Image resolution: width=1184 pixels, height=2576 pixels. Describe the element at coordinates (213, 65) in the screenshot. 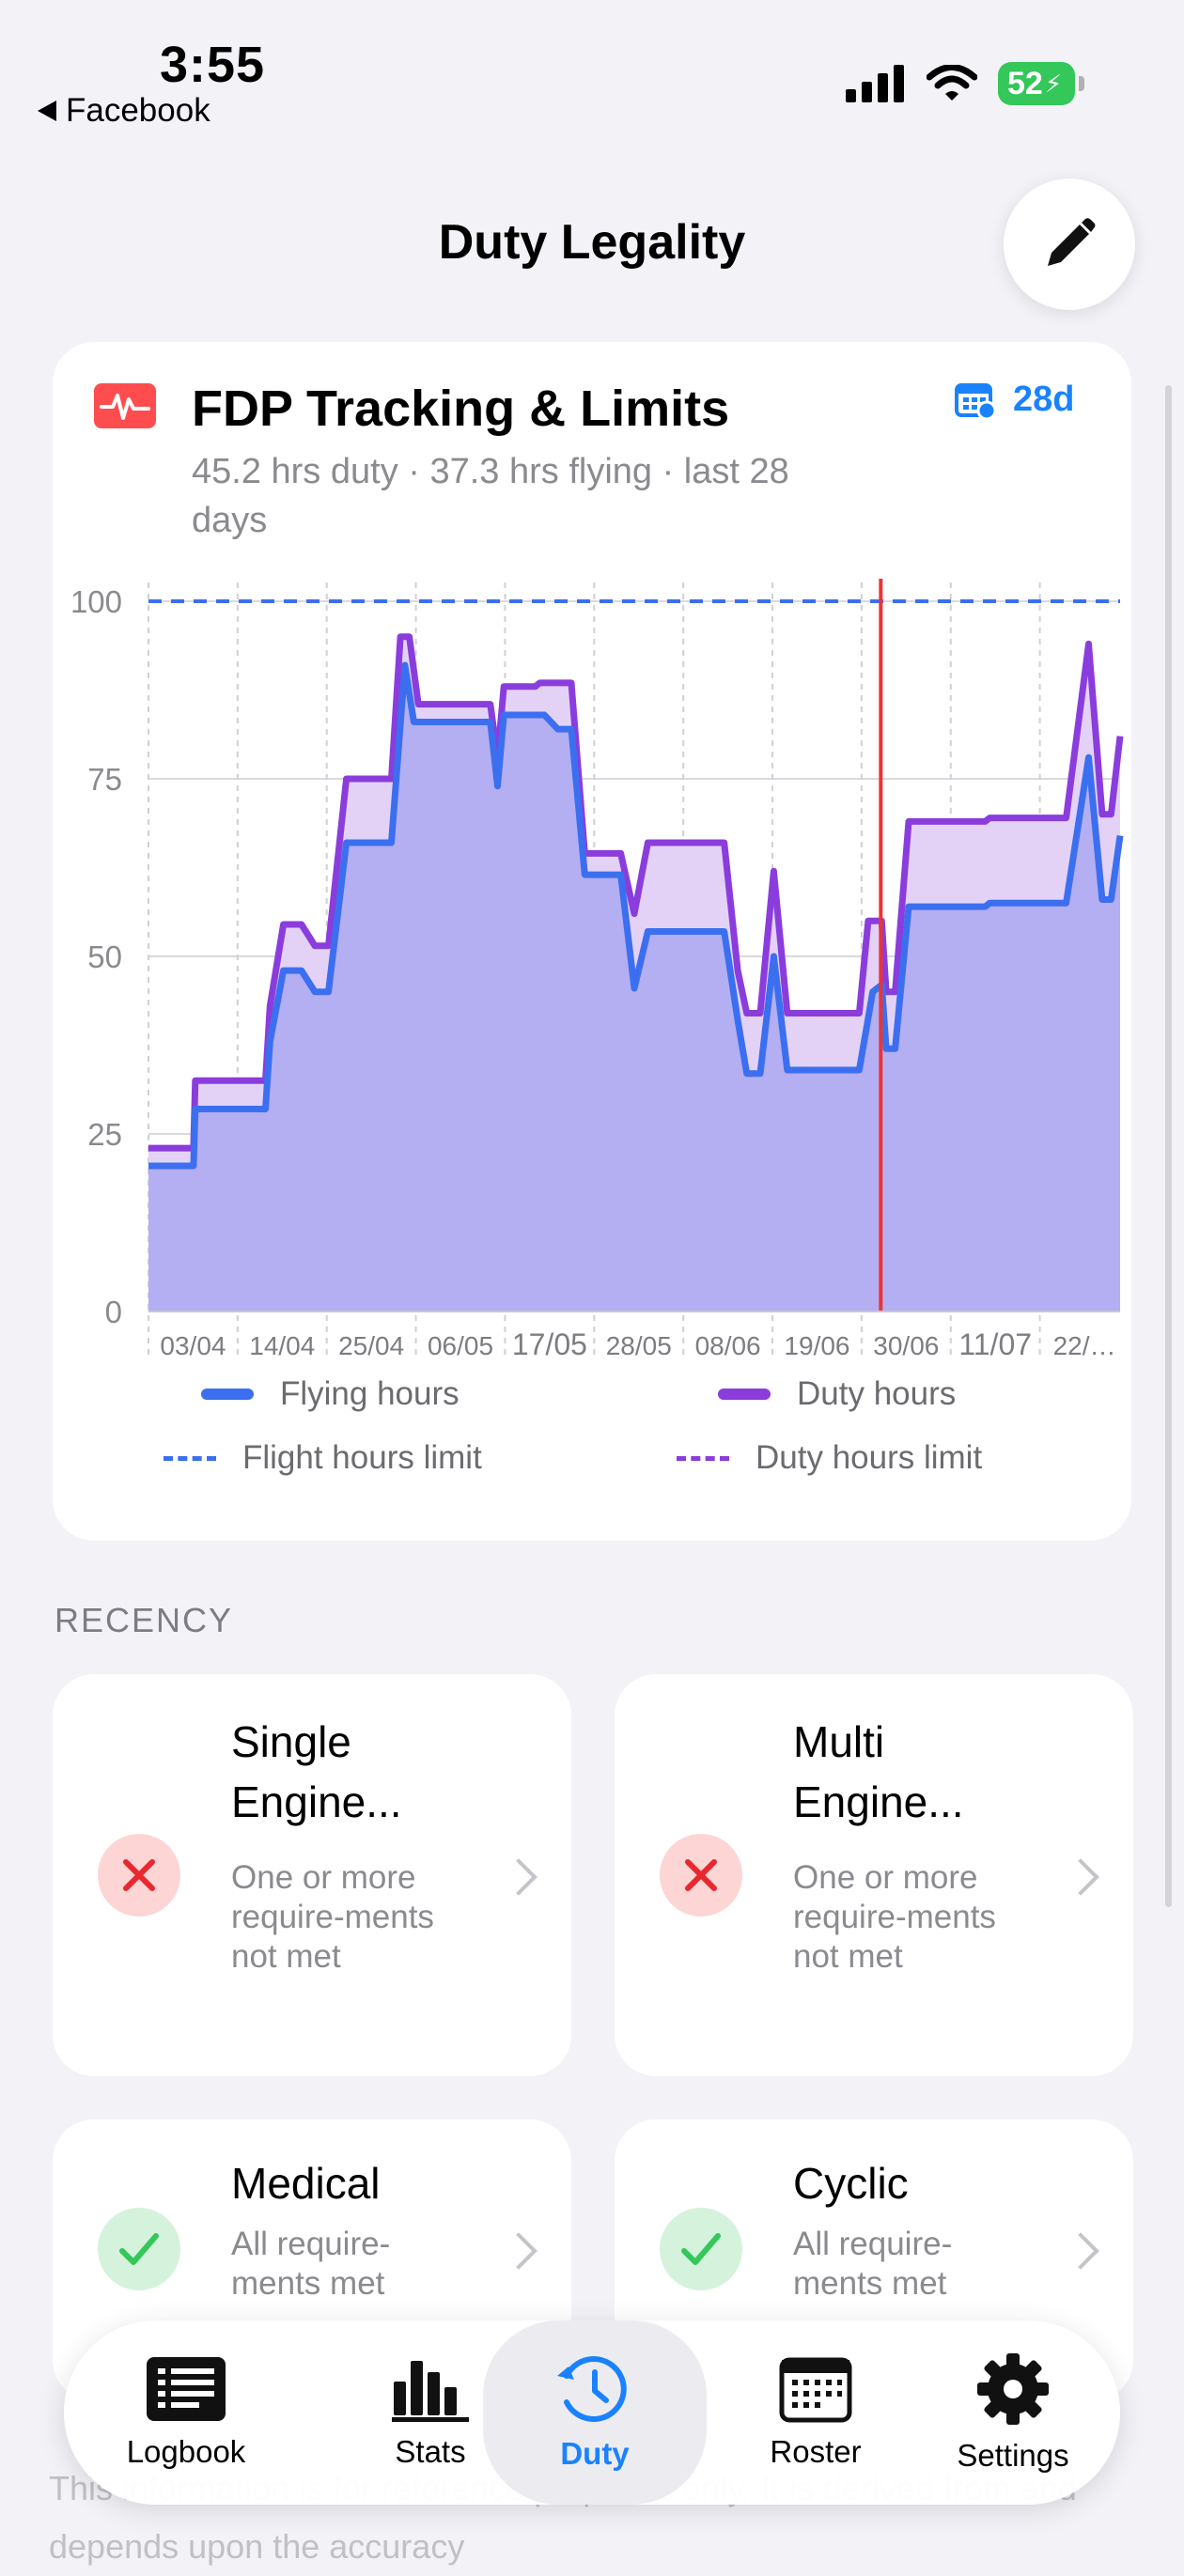

I see `status-time: 3:55` at that location.